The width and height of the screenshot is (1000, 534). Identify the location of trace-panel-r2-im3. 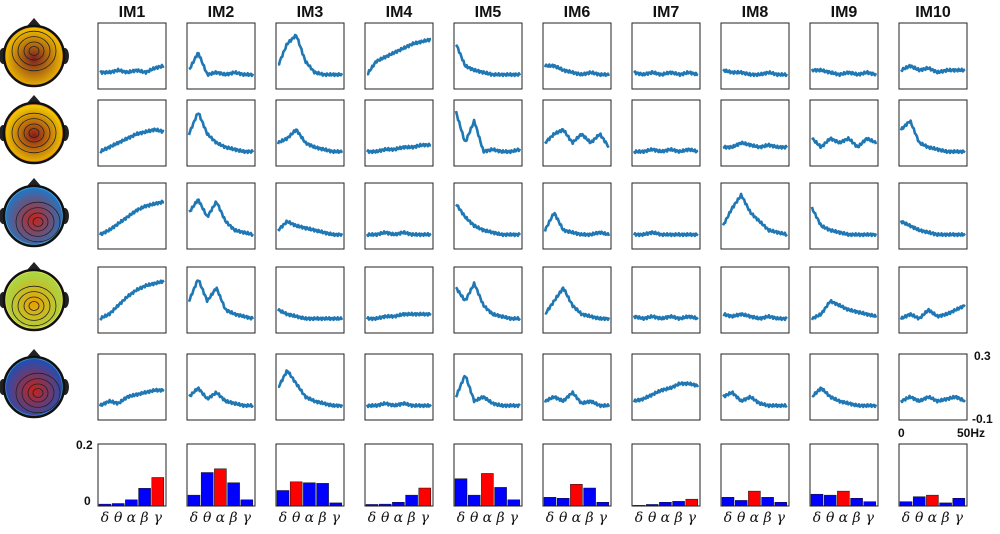
(310, 133).